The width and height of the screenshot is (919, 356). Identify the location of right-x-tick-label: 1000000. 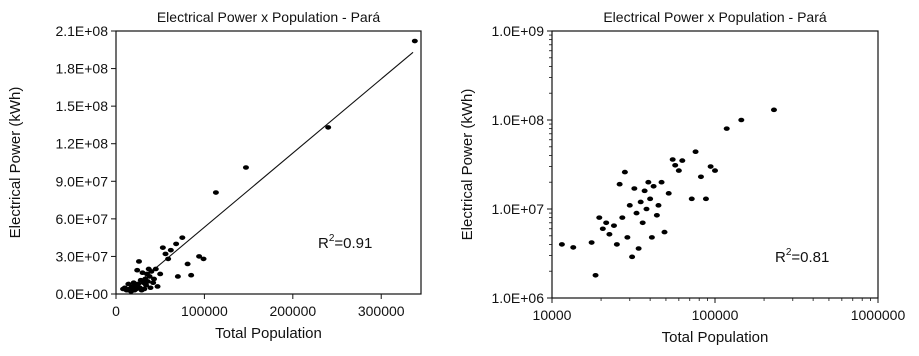
(878, 315).